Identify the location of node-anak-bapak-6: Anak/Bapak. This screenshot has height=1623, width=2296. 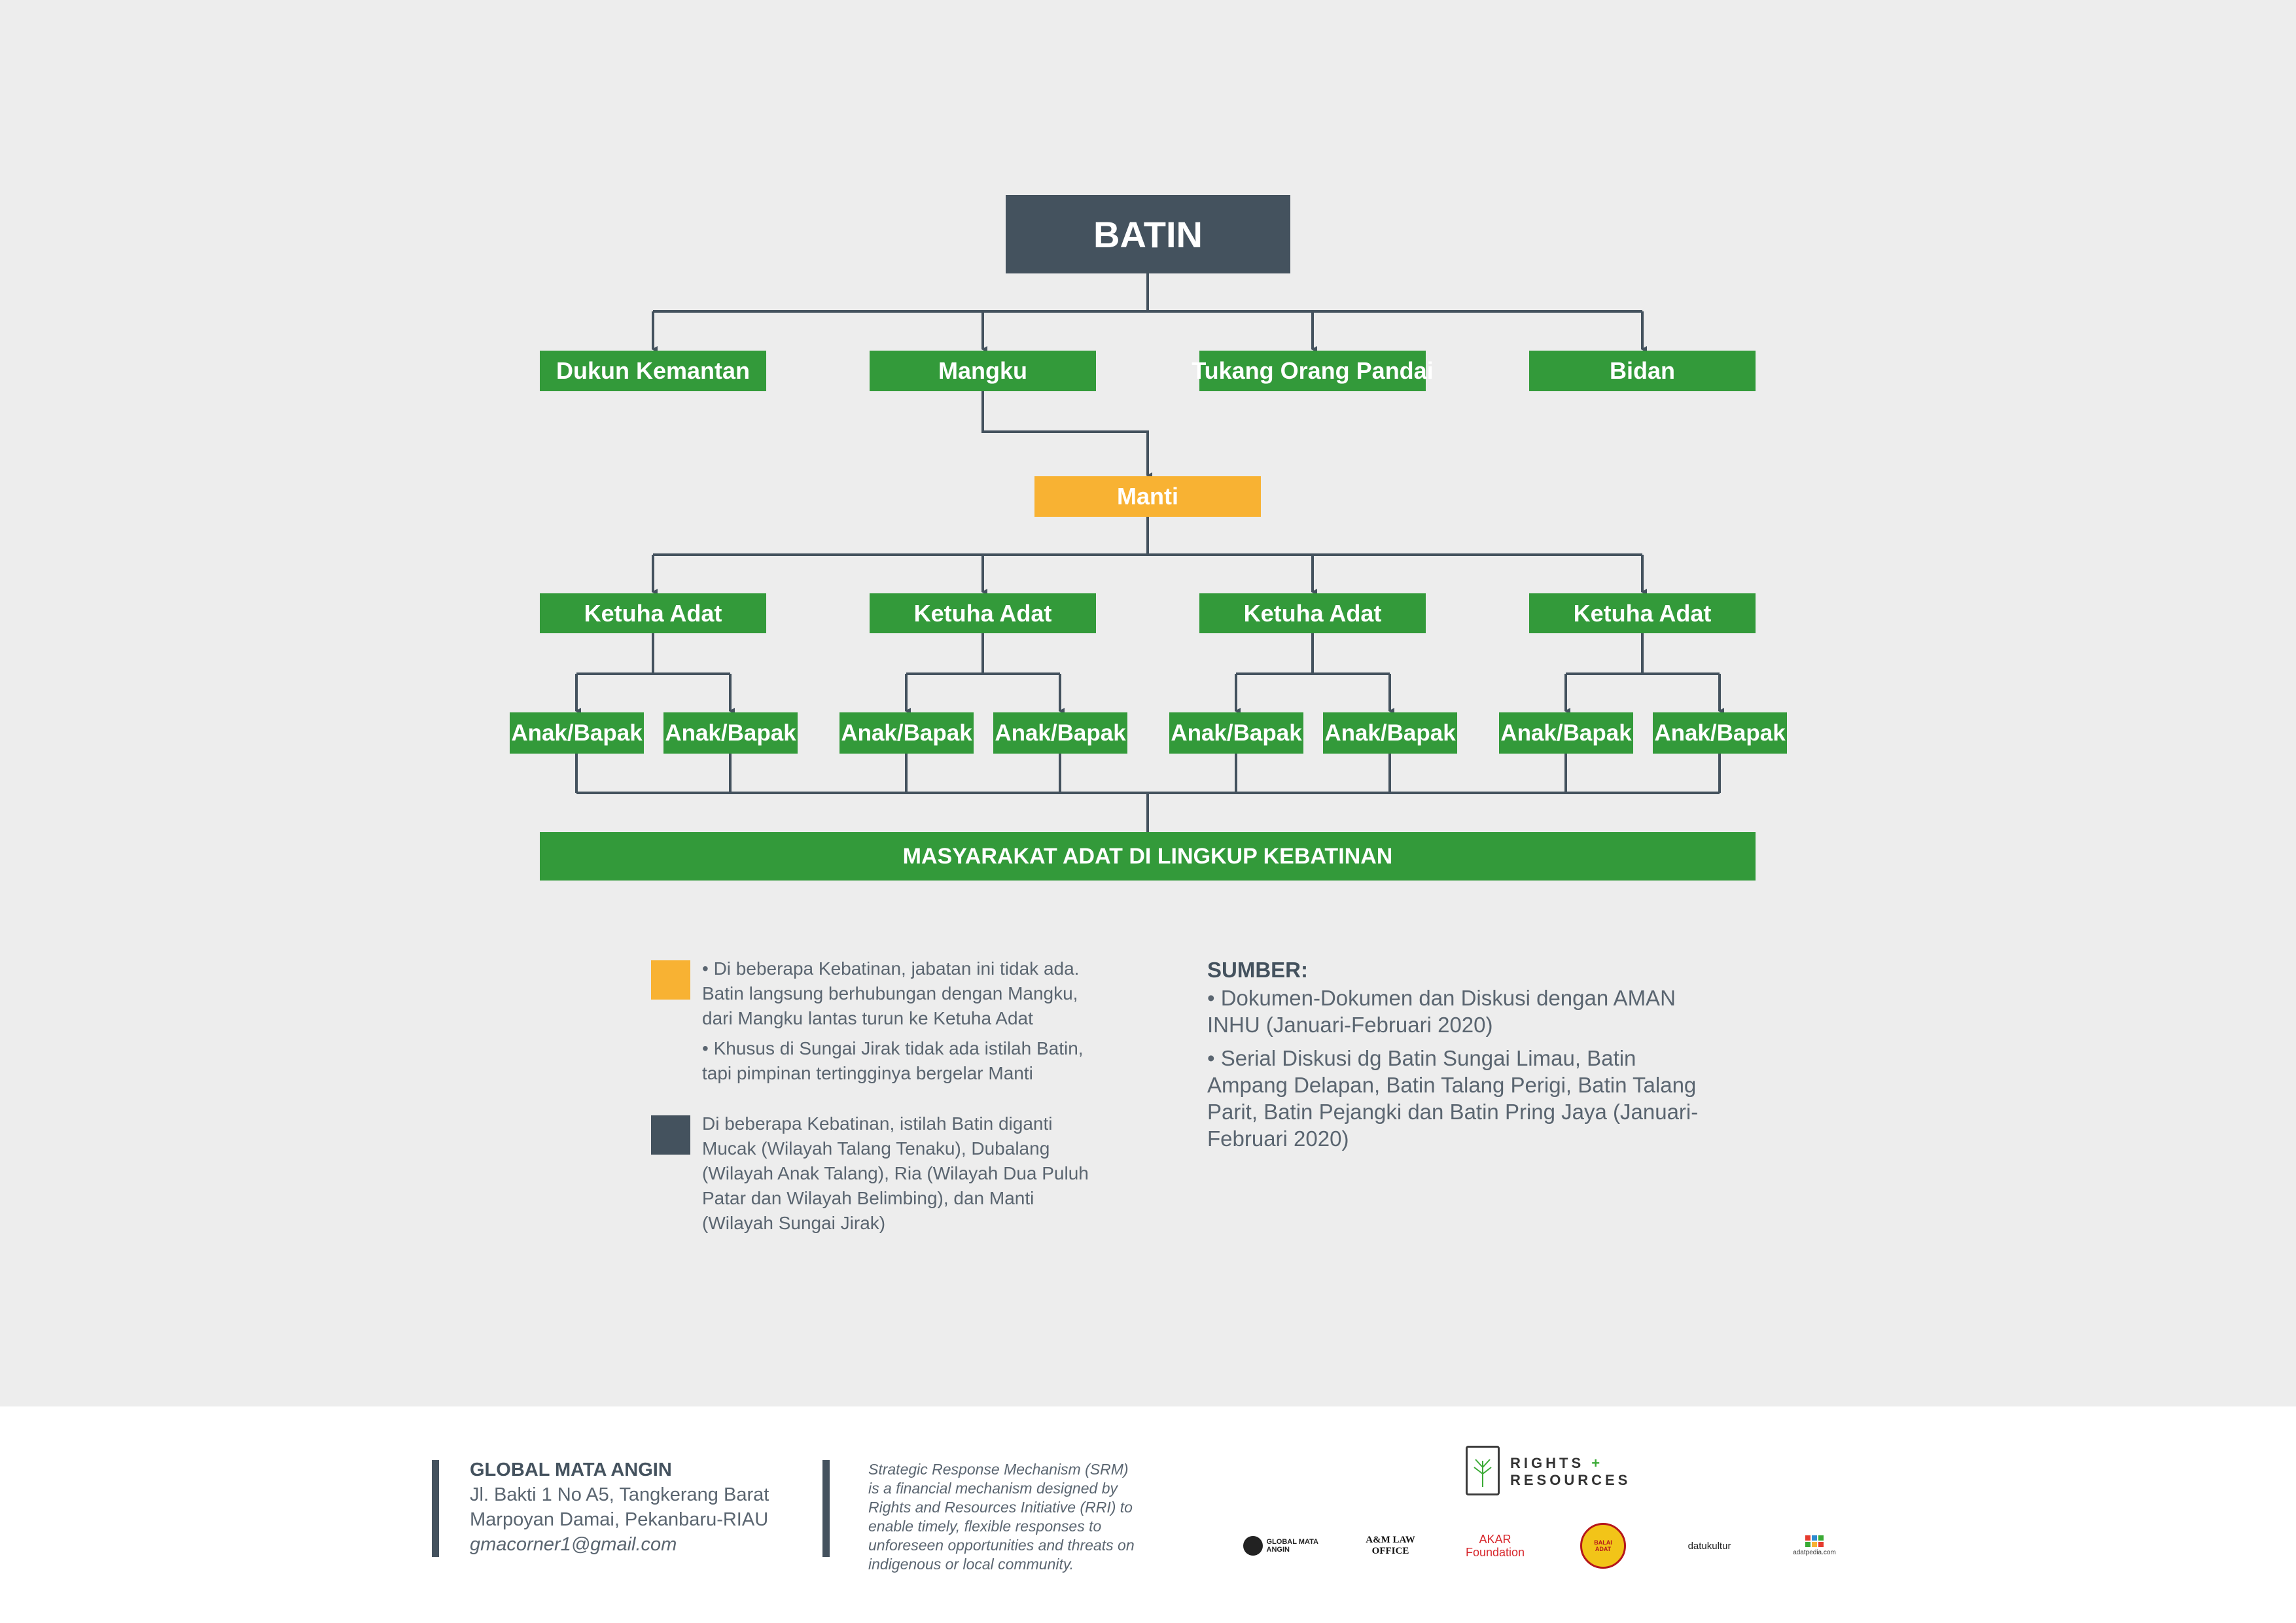
(1390, 733).